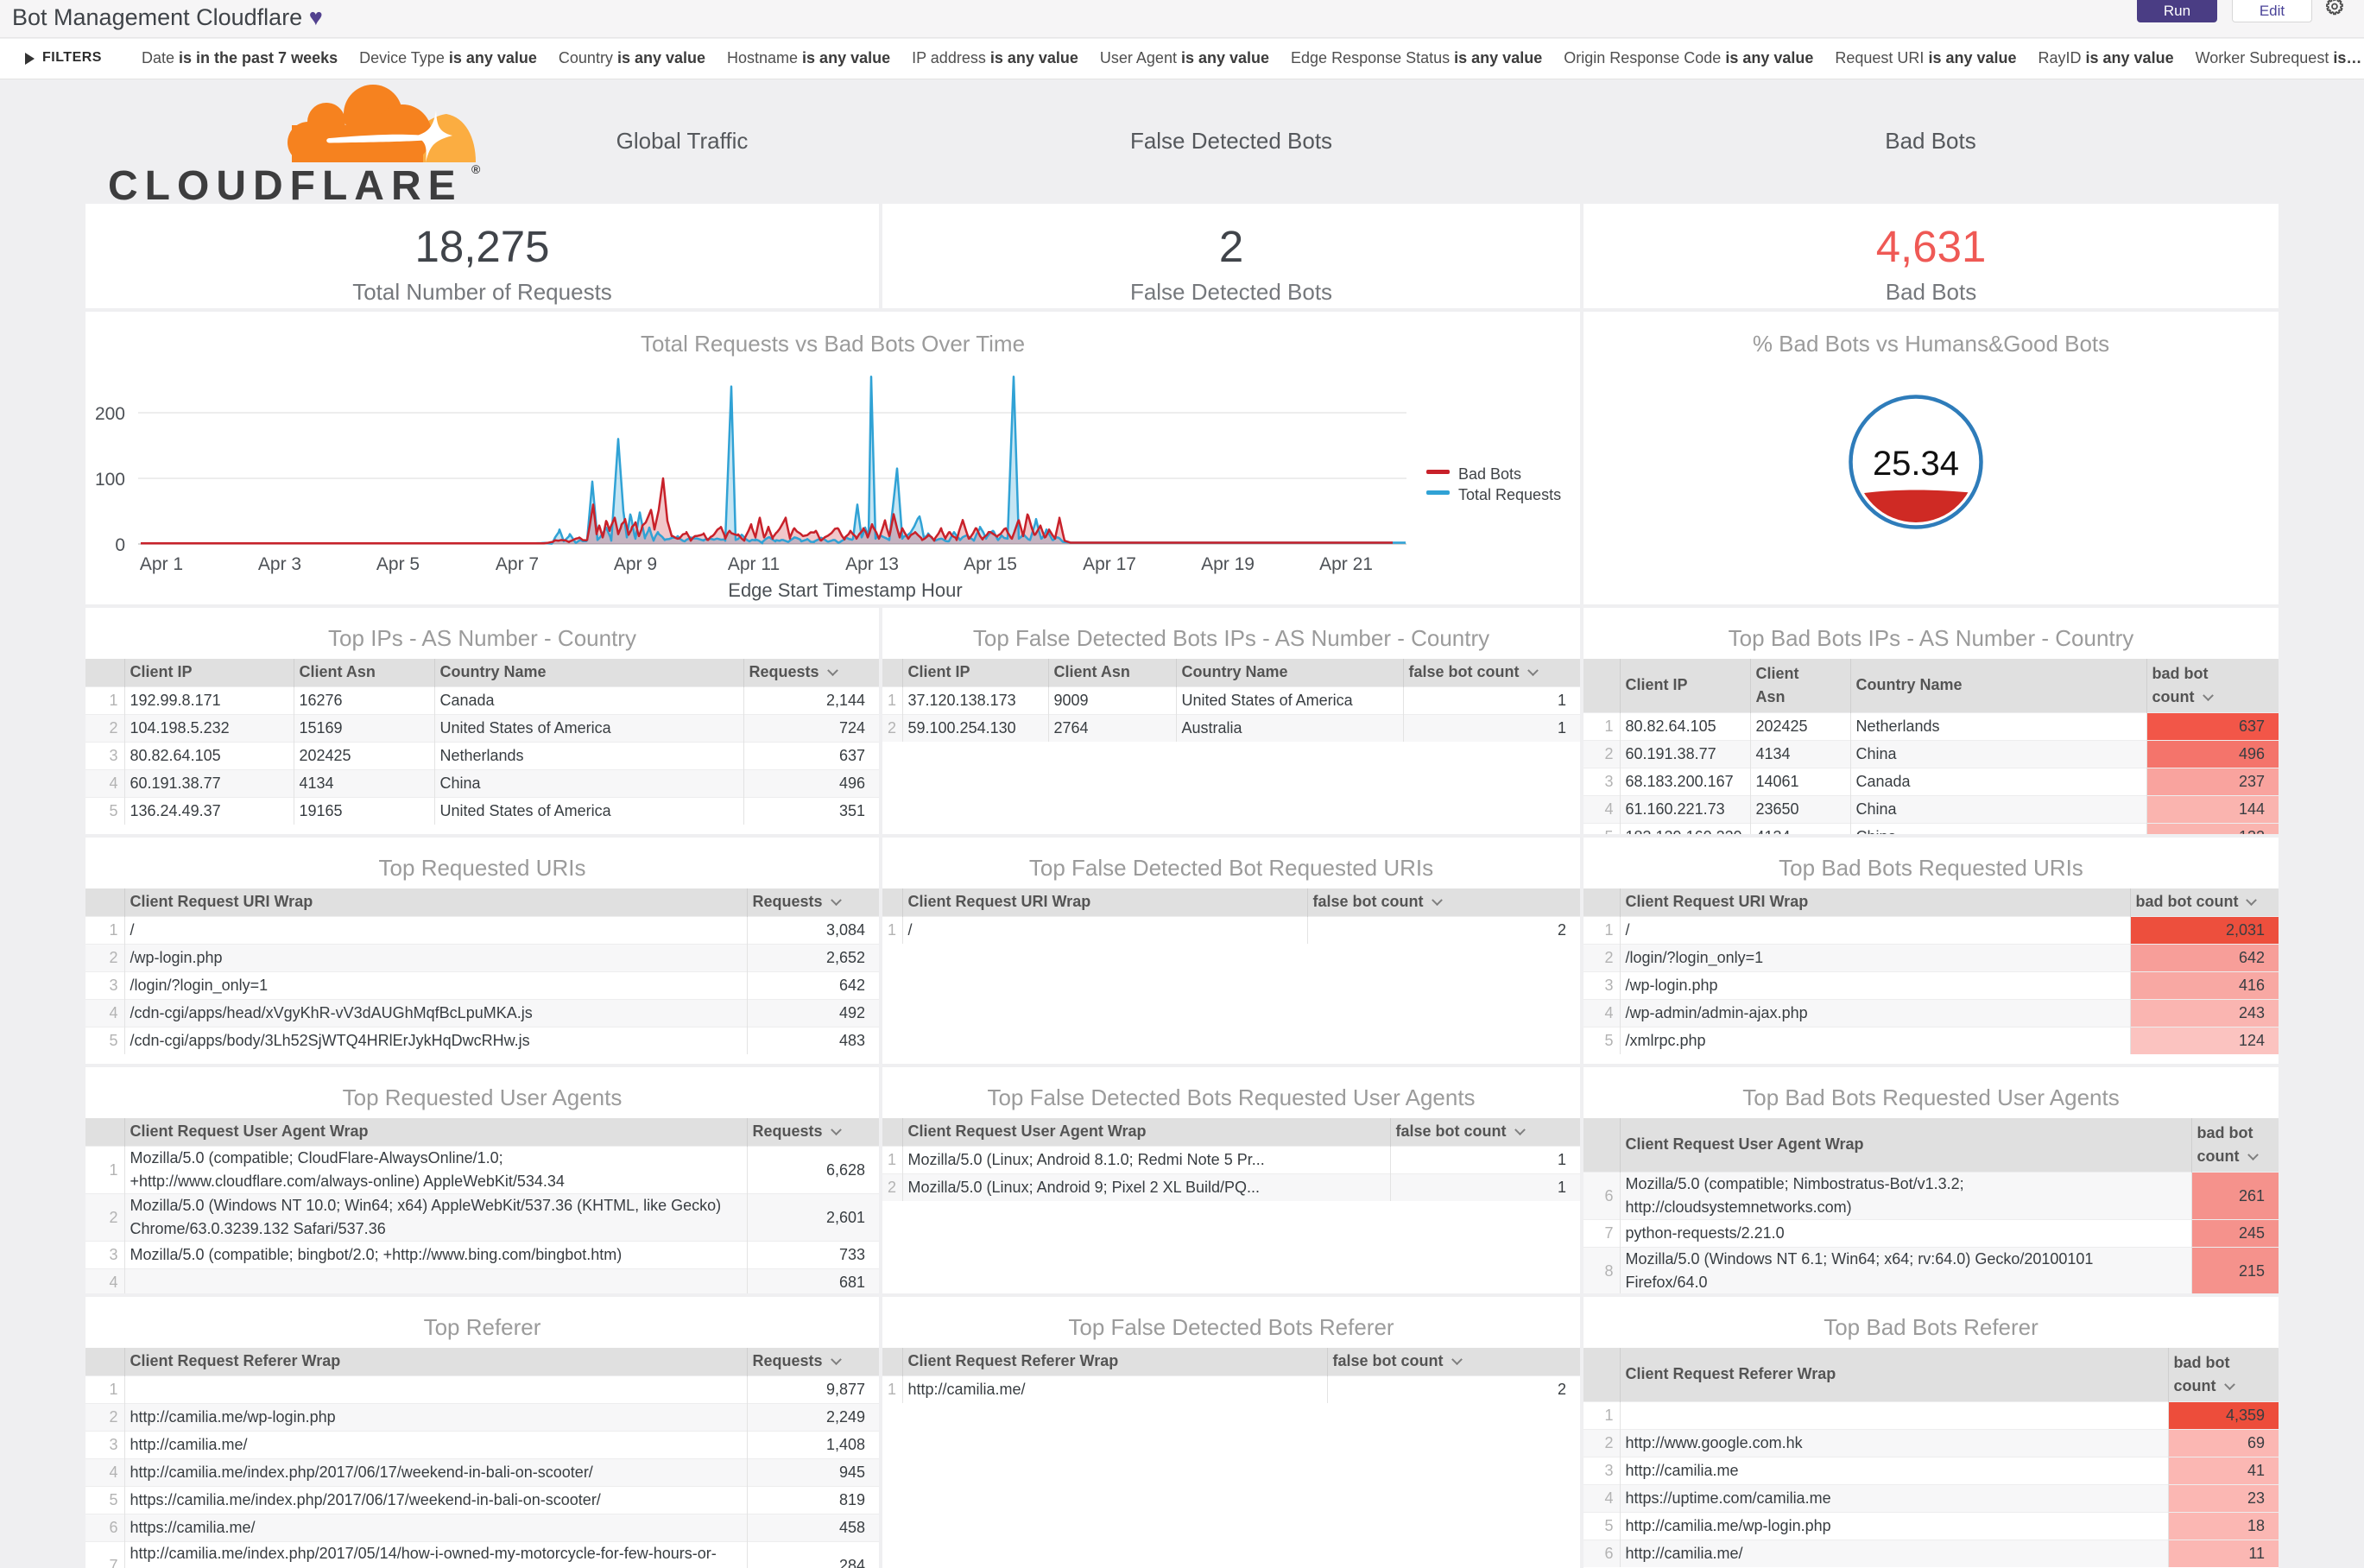 The width and height of the screenshot is (2364, 1568). What do you see at coordinates (1346, 564) in the screenshot?
I see `svg-text: Apr 21` at bounding box center [1346, 564].